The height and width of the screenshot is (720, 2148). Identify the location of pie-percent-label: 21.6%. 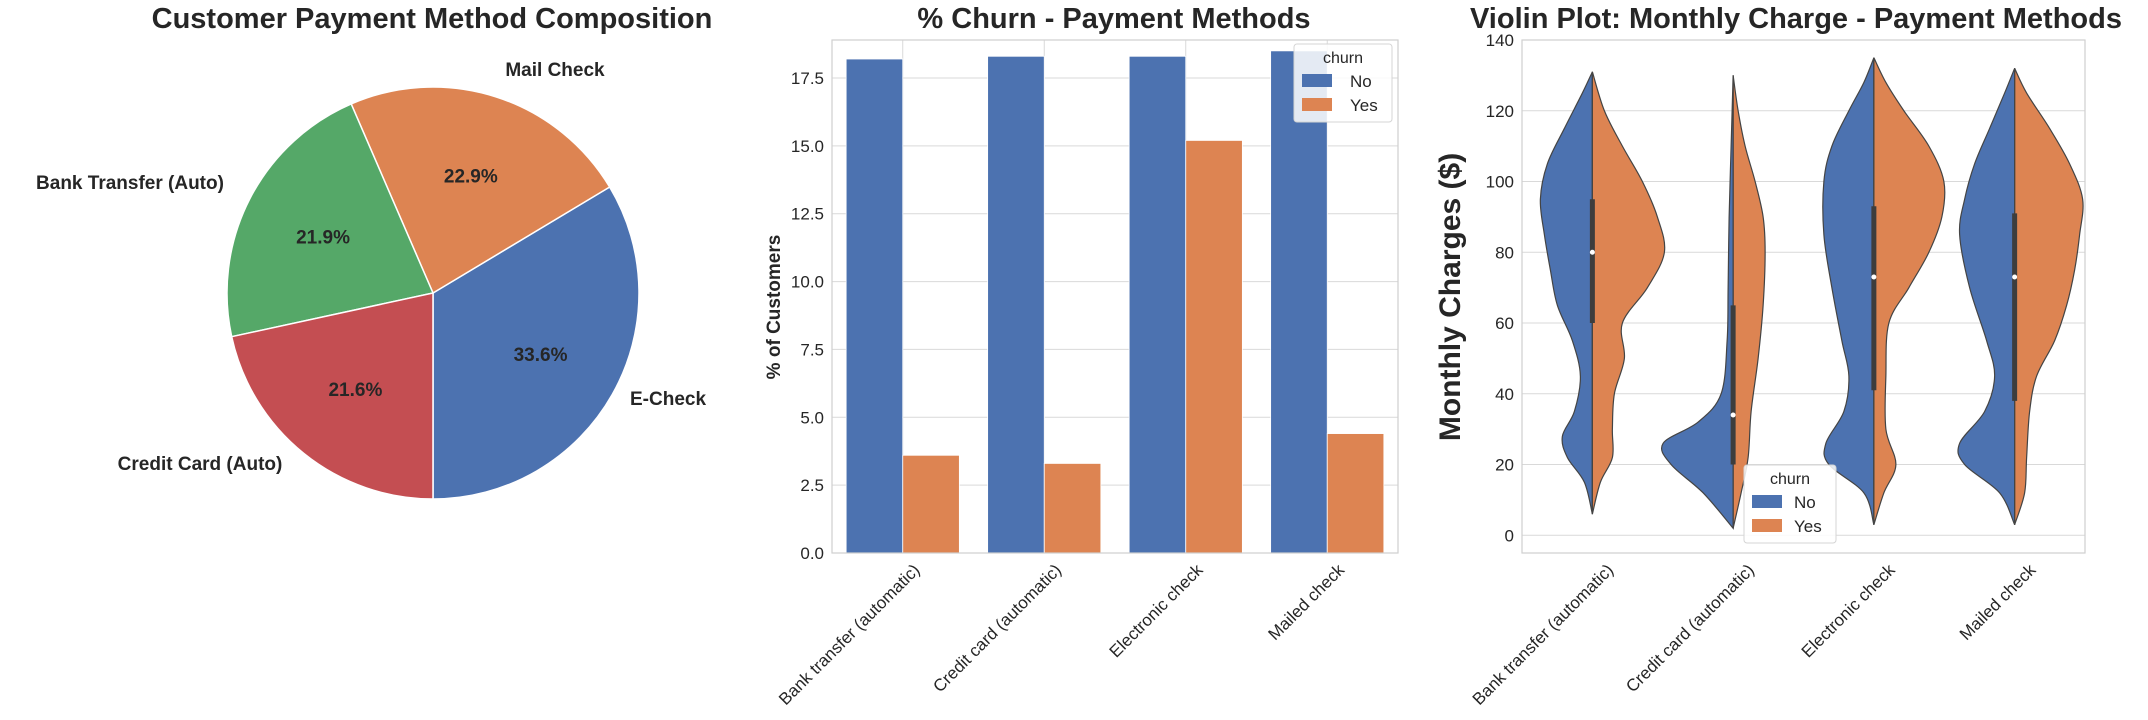
(355, 390).